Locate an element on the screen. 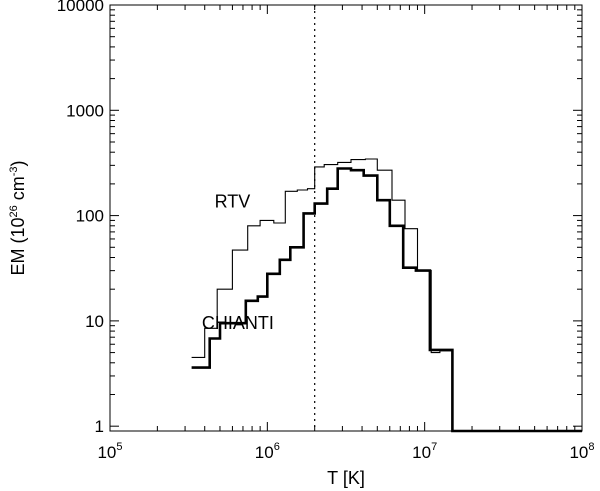 The image size is (600, 491). y-tick-label: 10 is located at coordinates (94, 321).